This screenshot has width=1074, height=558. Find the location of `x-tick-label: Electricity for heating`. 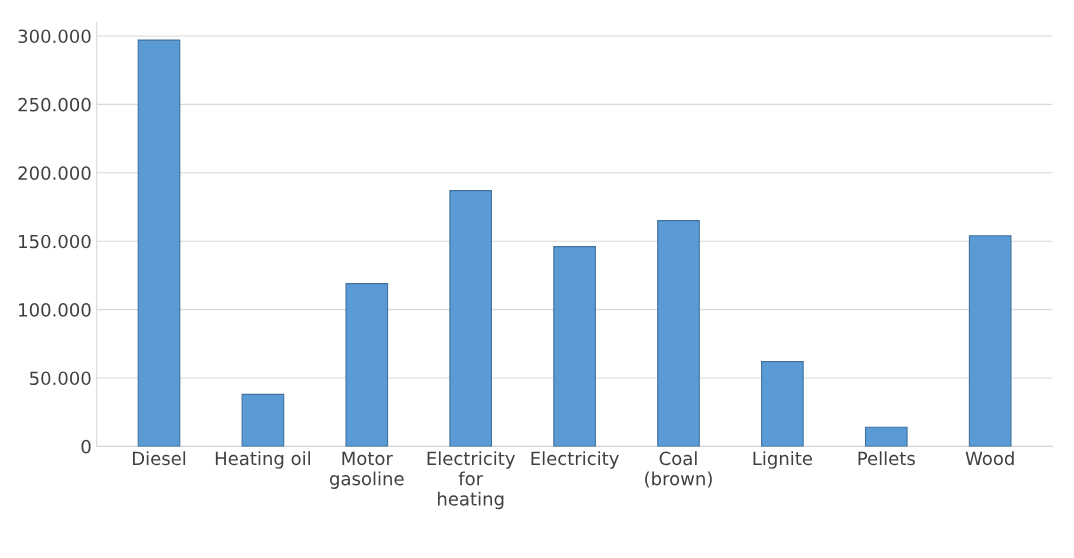

x-tick-label: Electricity for heating is located at coordinates (471, 480).